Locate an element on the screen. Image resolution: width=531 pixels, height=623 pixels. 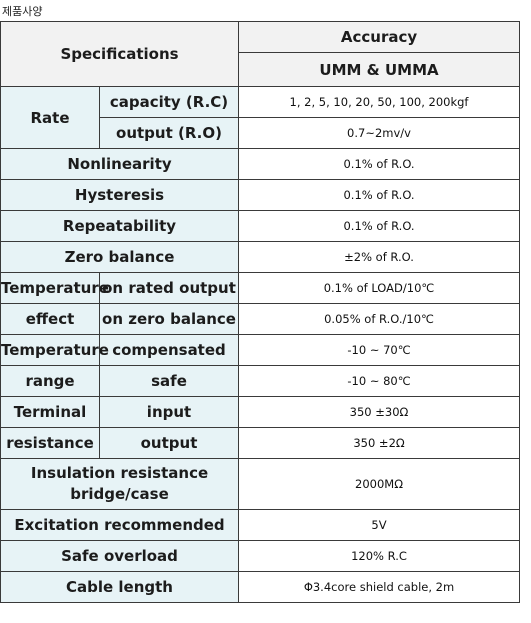
zero-balance-label: Zero balance is located at coordinates (120, 257).